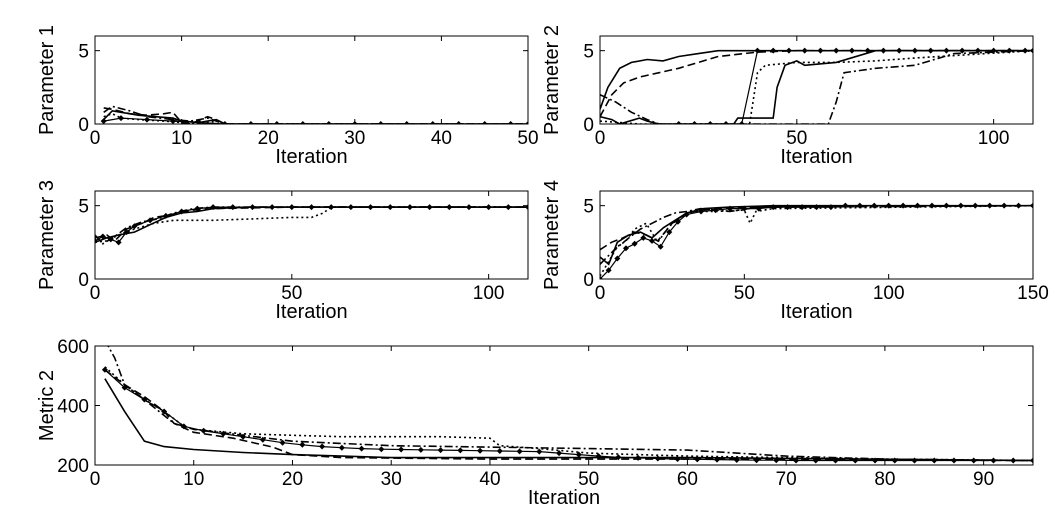  Describe the element at coordinates (884, 479) in the screenshot. I see `x-tick-label: 80` at that location.